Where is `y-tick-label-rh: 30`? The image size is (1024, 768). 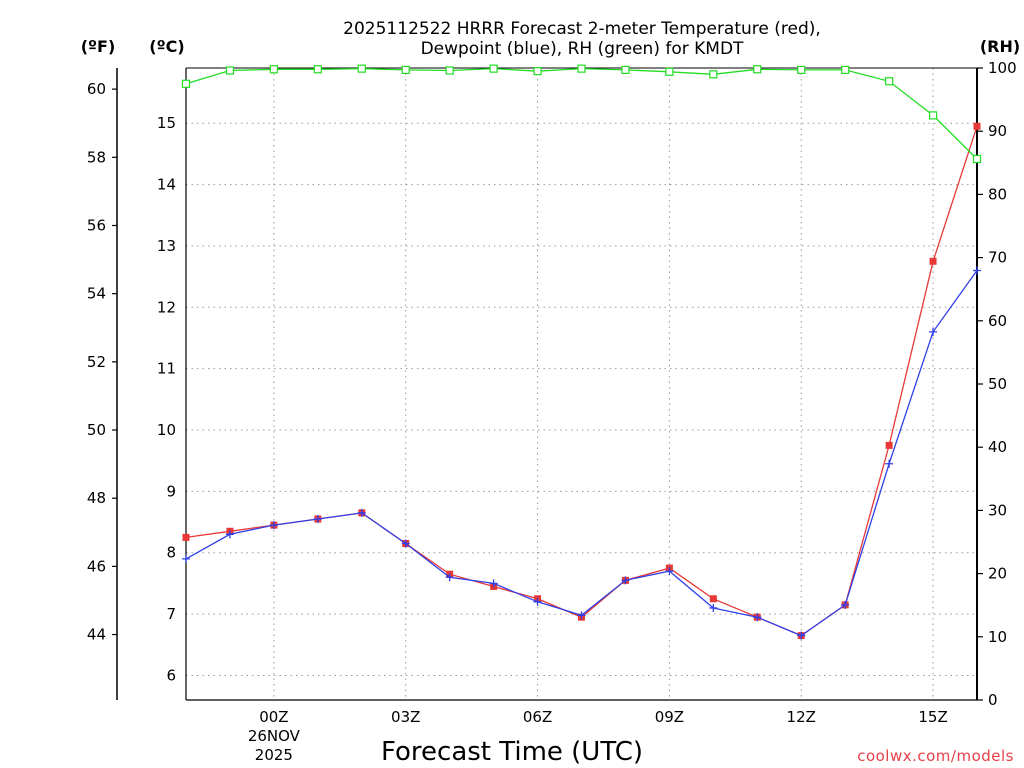 y-tick-label-rh: 30 is located at coordinates (997, 510).